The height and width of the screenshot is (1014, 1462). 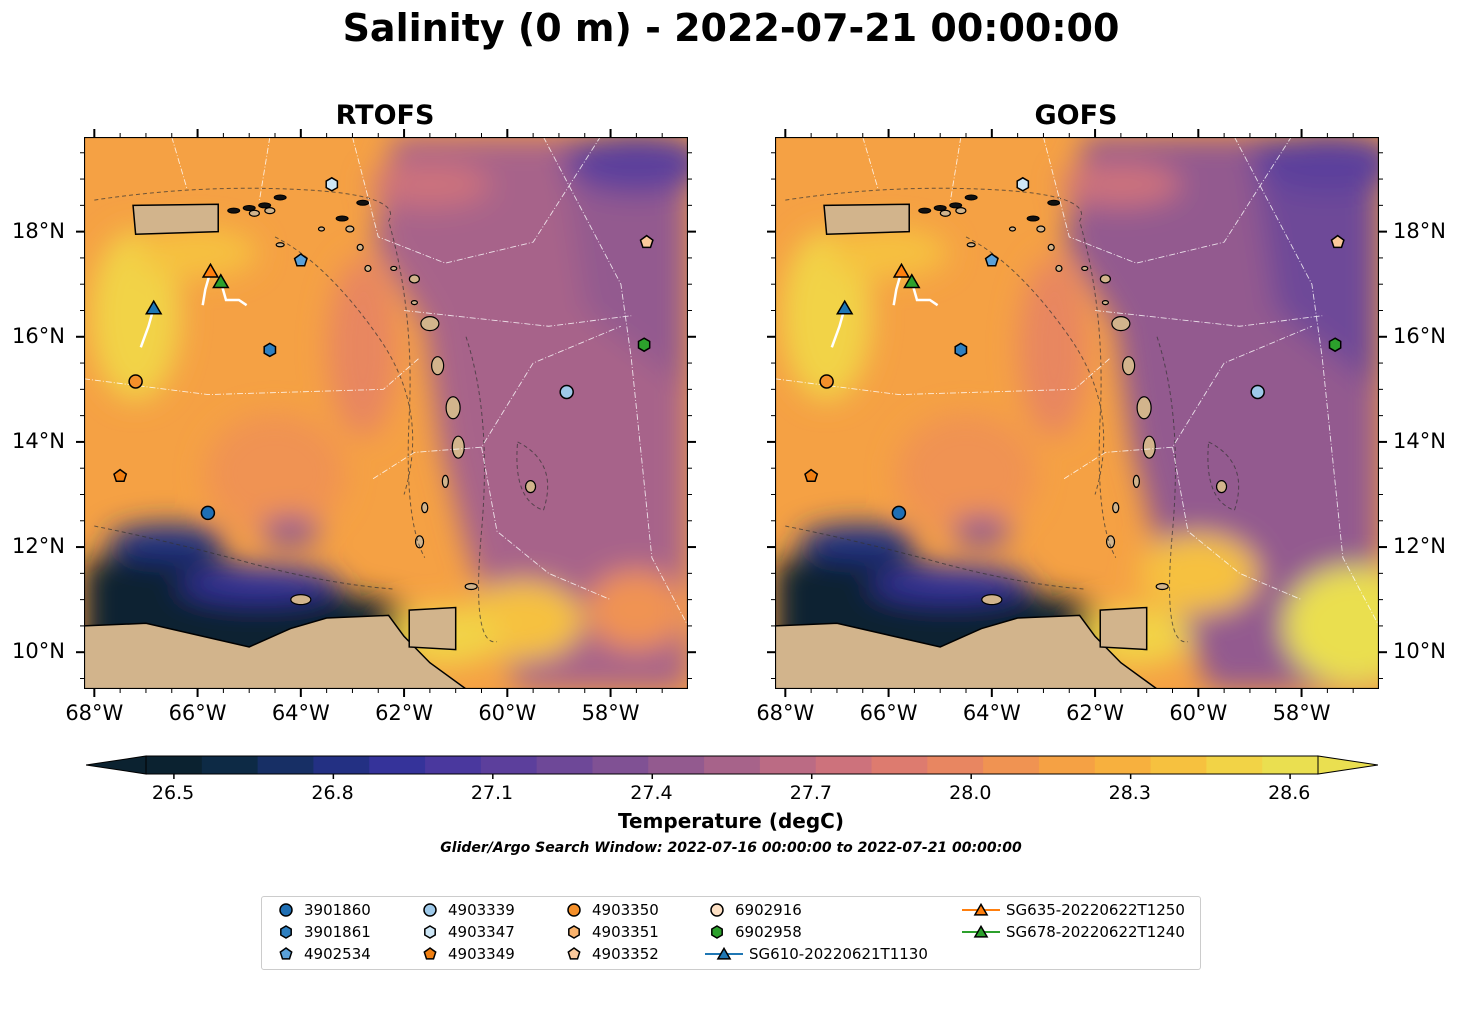 What do you see at coordinates (116, 765) in the screenshot?
I see `colorbar-min-extend` at bounding box center [116, 765].